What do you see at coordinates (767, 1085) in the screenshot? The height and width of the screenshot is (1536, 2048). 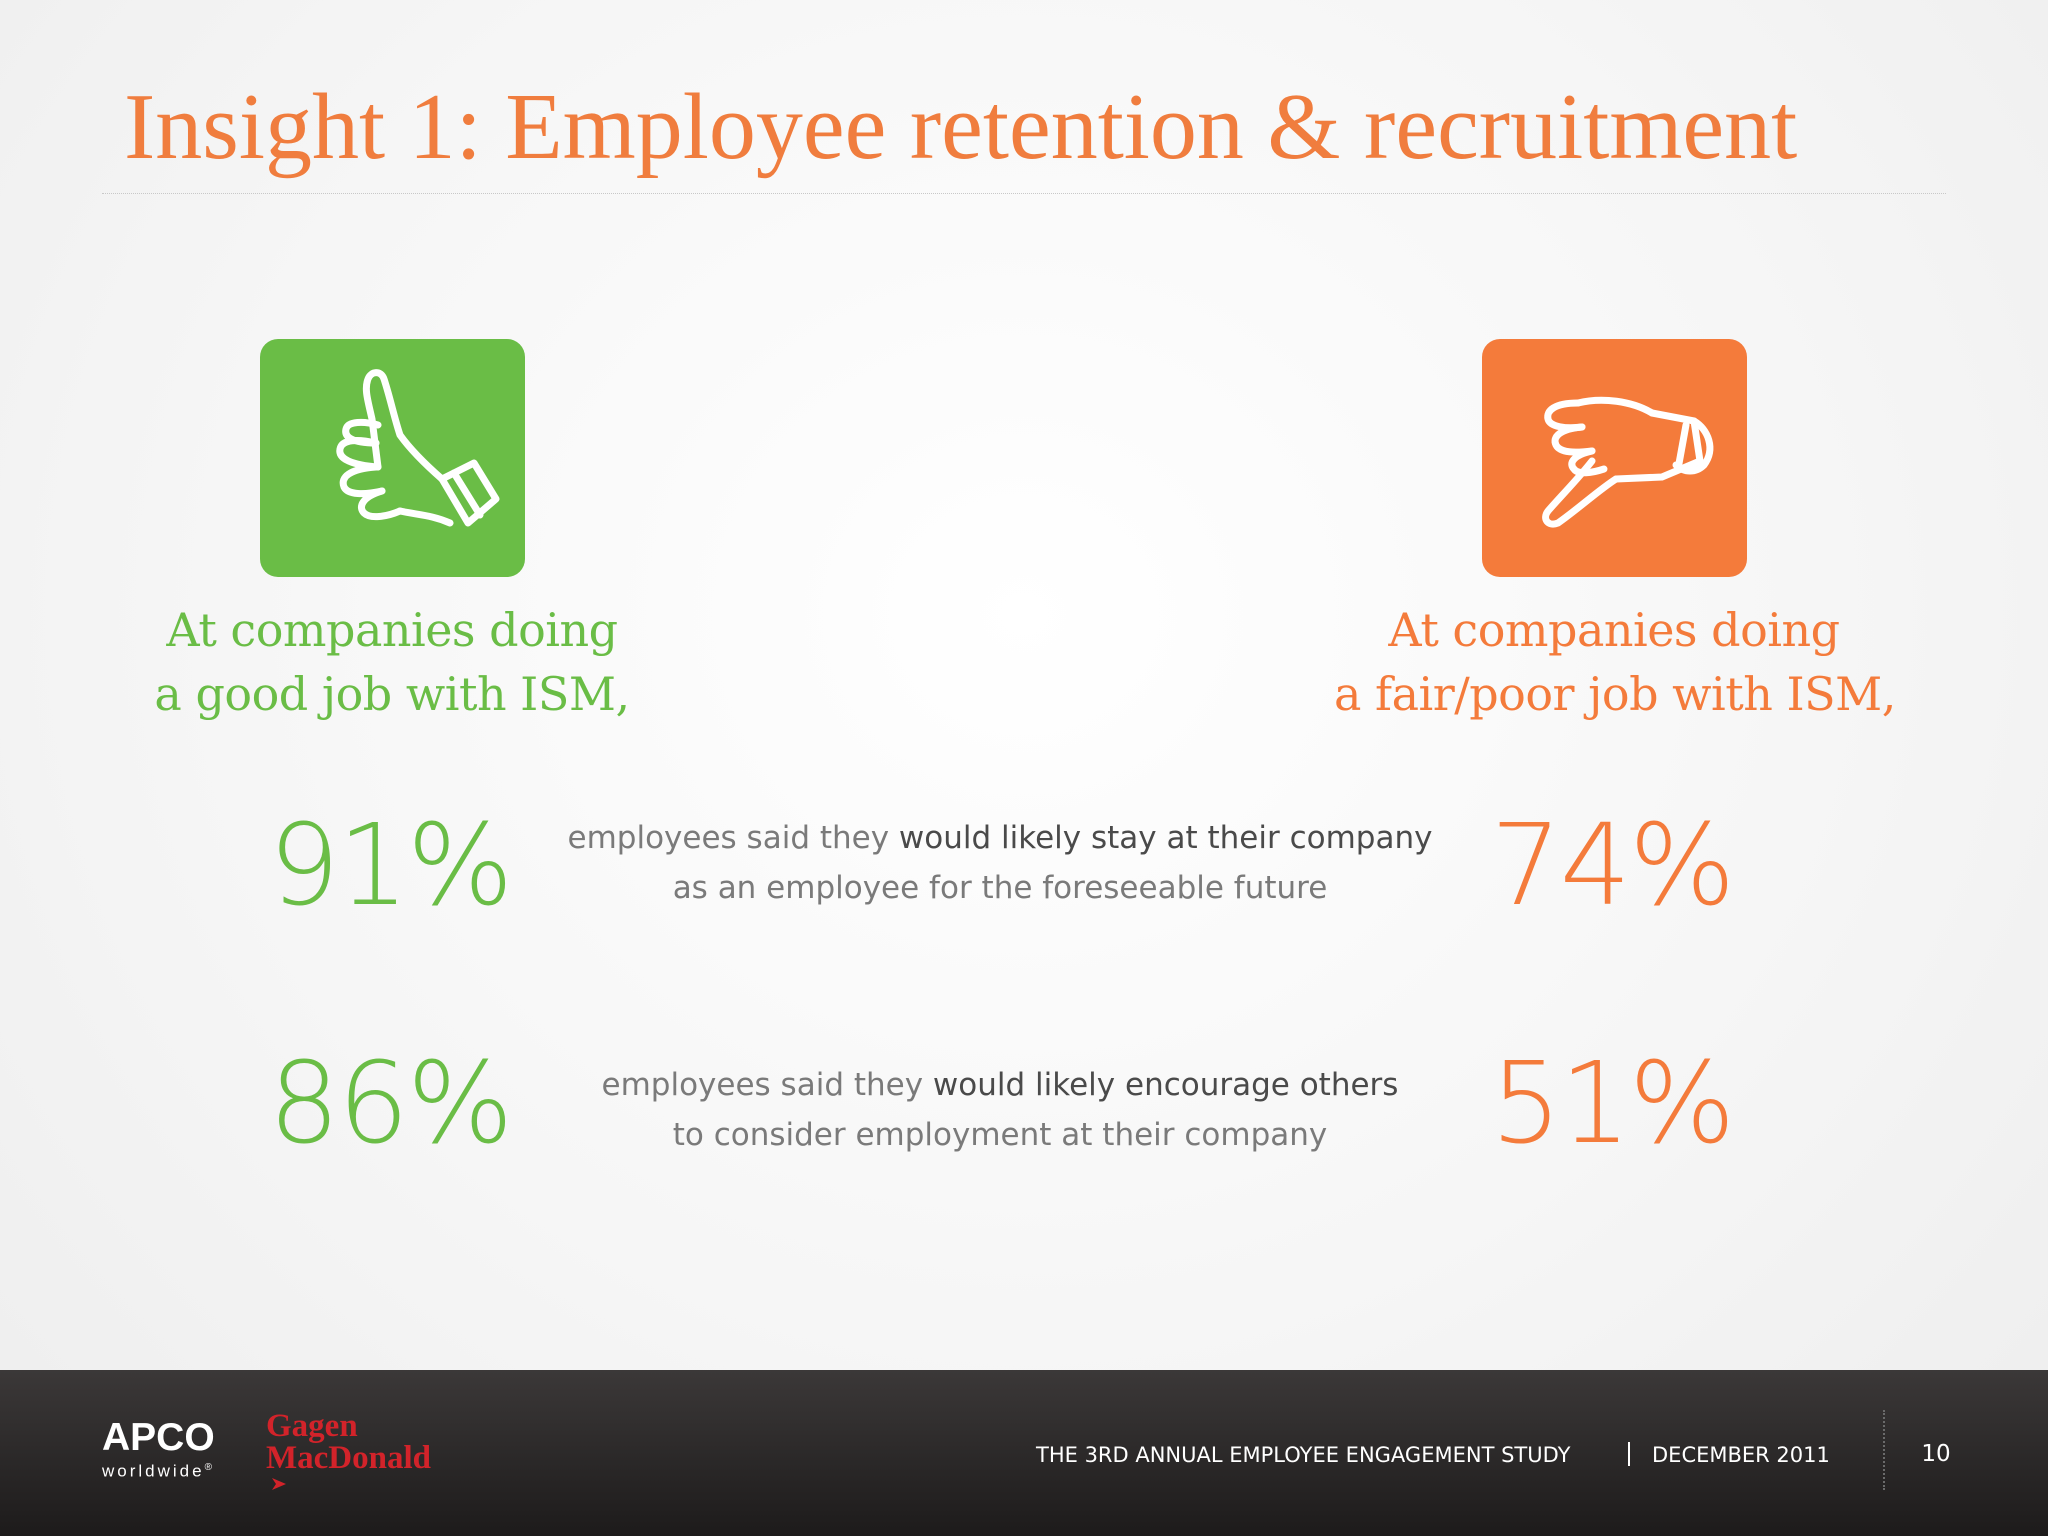 I see `recruitment-description-plain: employees said they` at bounding box center [767, 1085].